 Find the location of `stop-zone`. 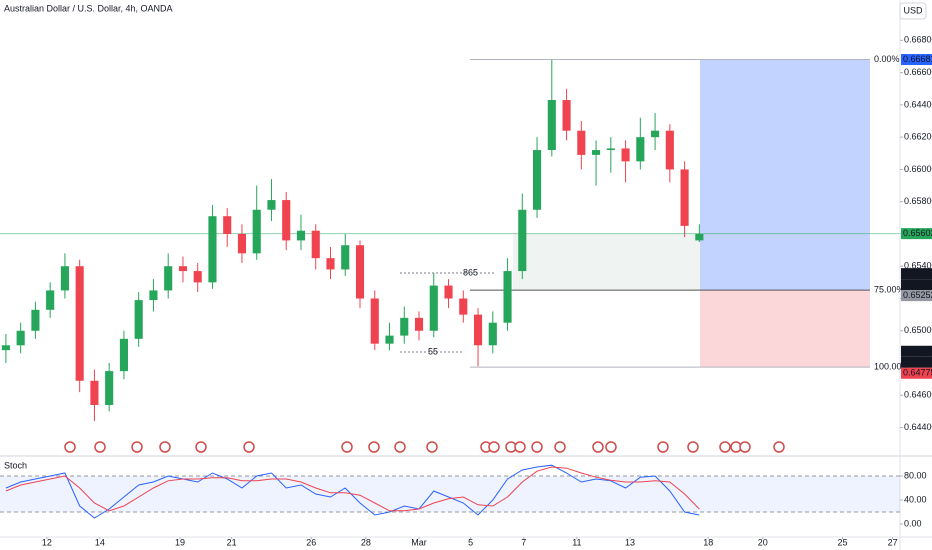

stop-zone is located at coordinates (785, 329).